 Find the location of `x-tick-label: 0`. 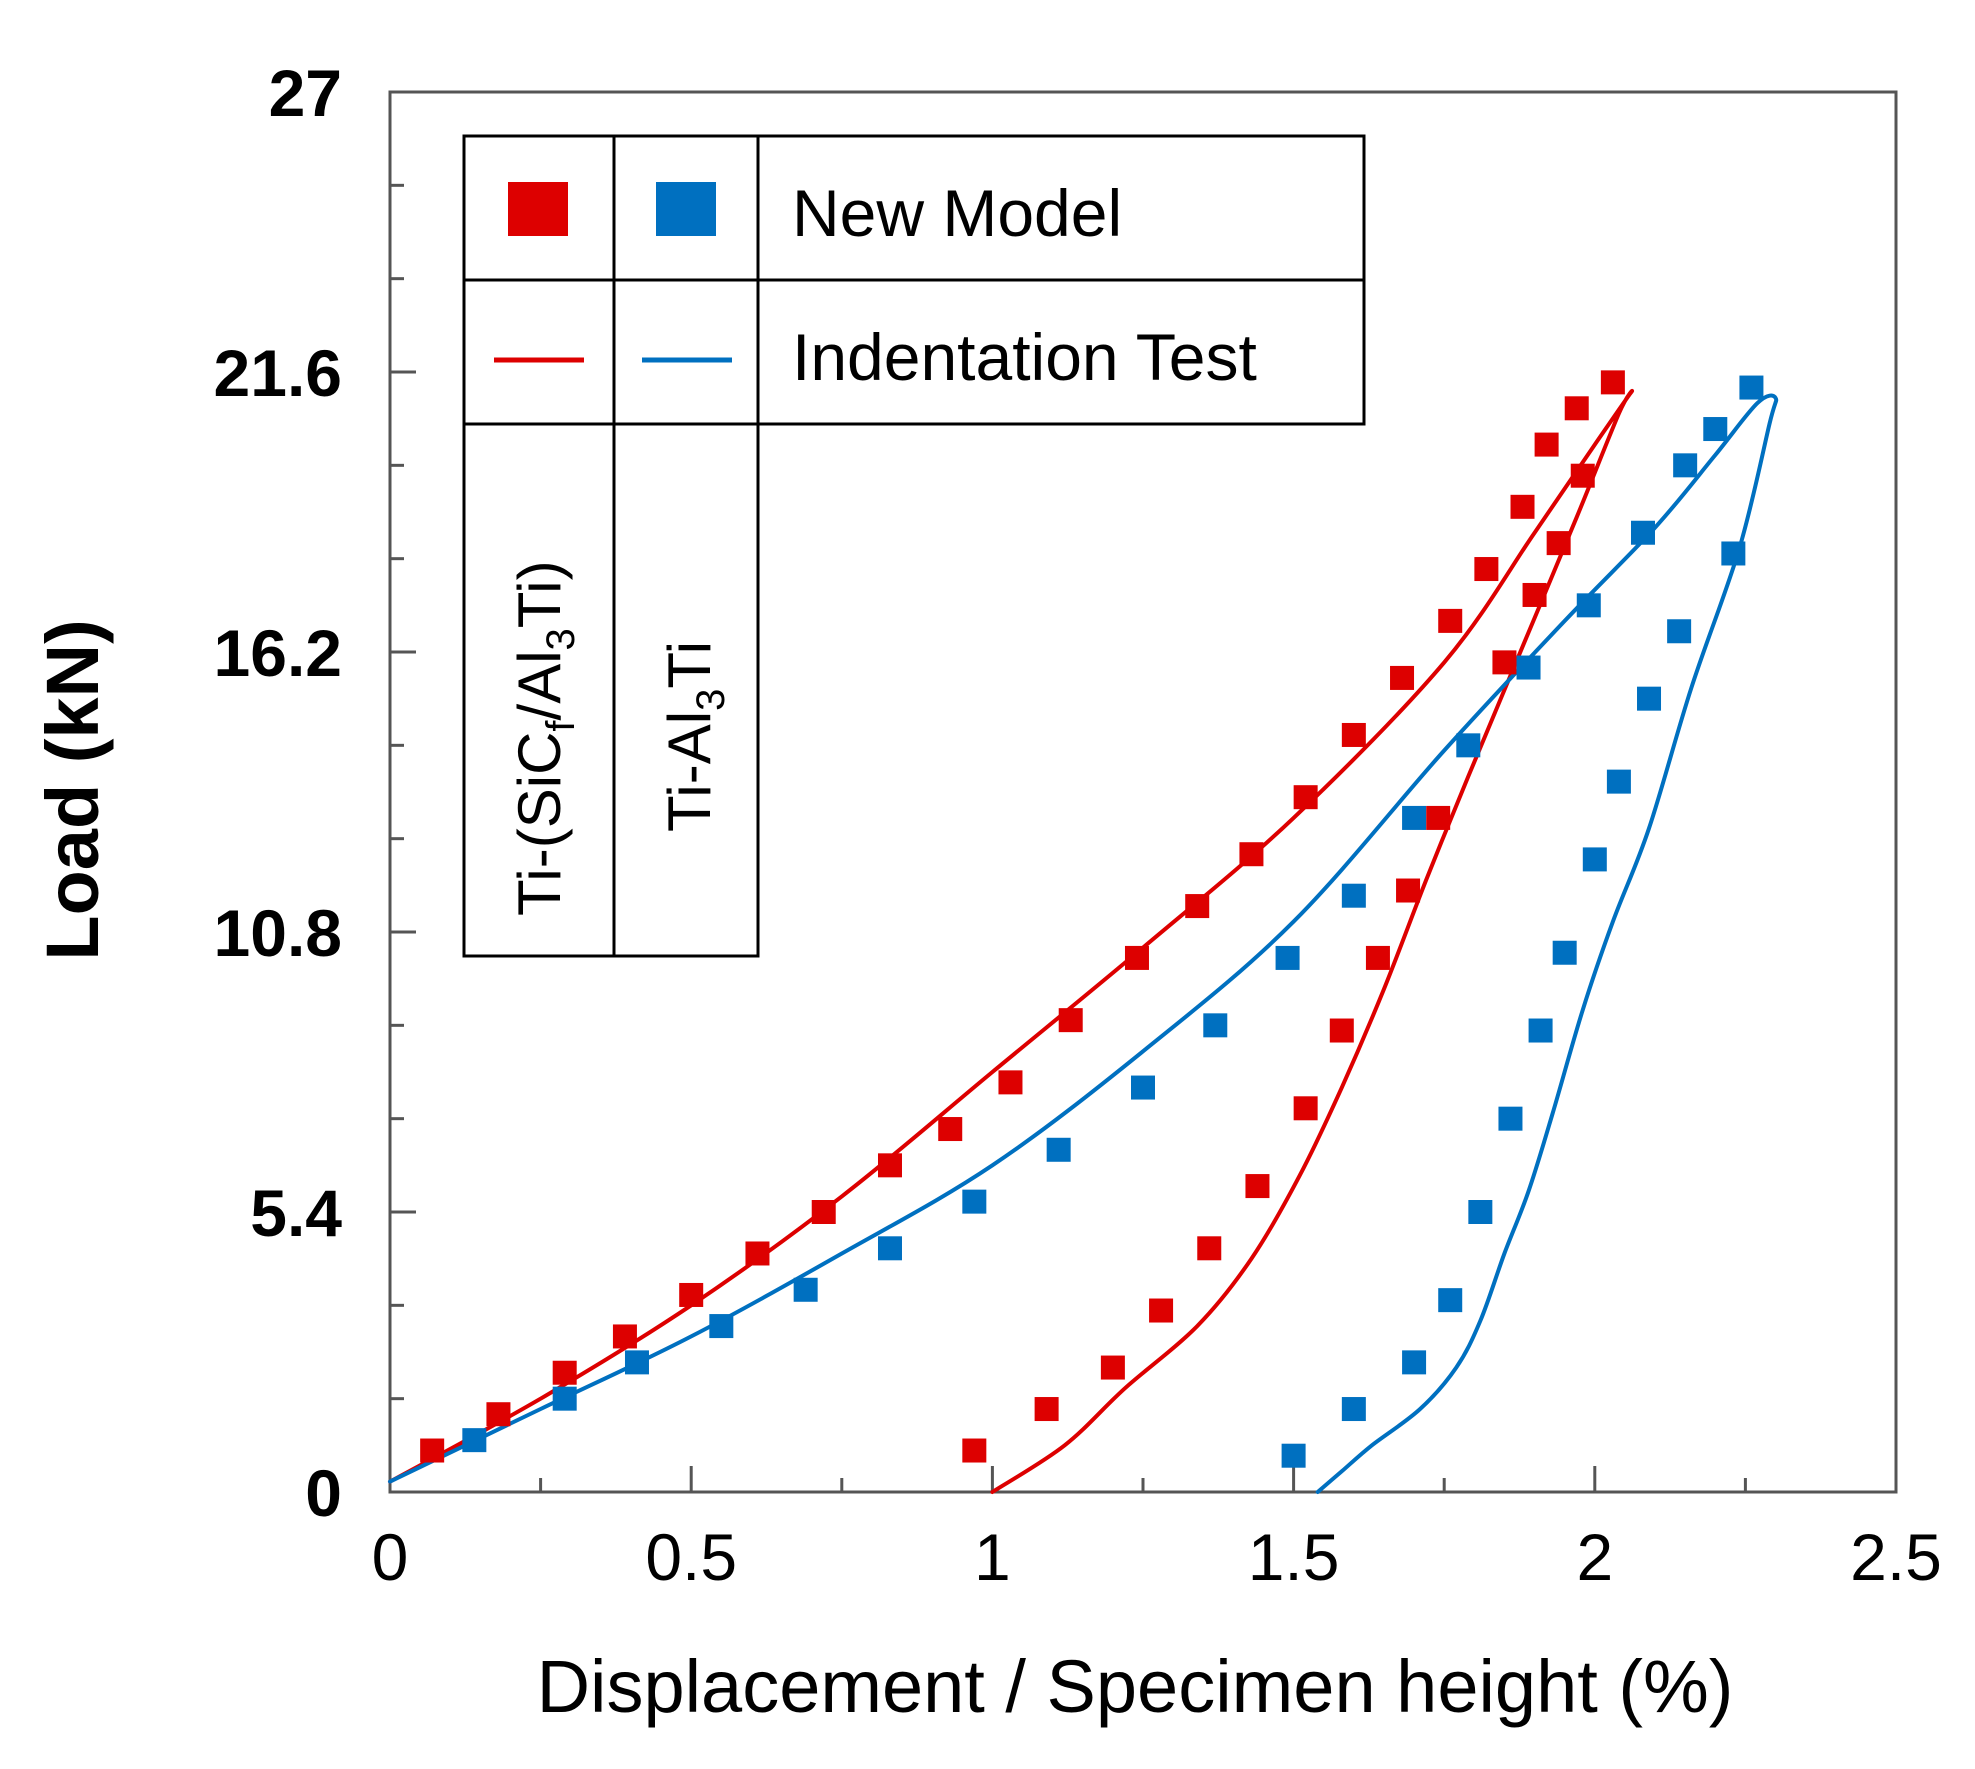

x-tick-label: 0 is located at coordinates (390, 1557).